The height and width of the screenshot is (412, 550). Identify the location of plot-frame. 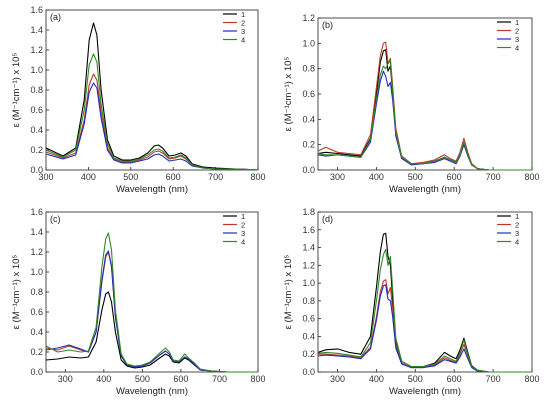
(425, 94).